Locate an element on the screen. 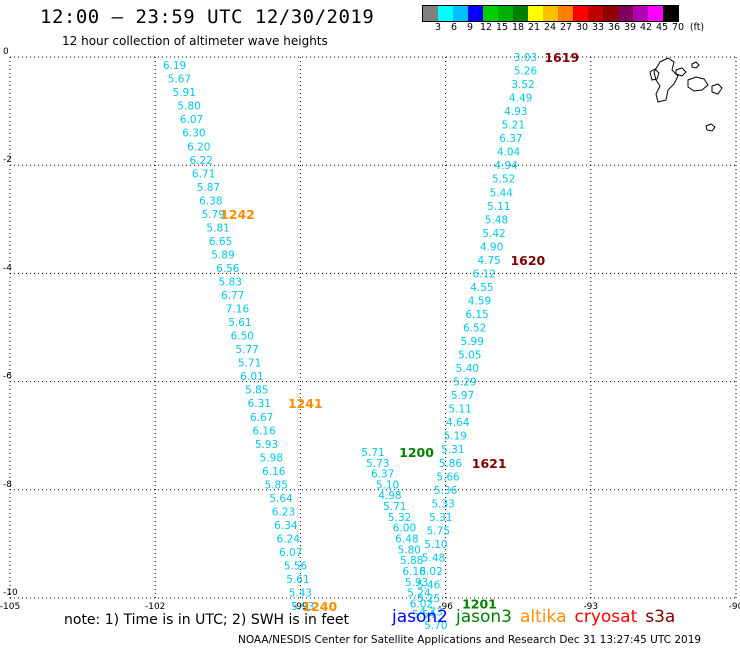  legend-jason3: jason3 is located at coordinates (484, 617).